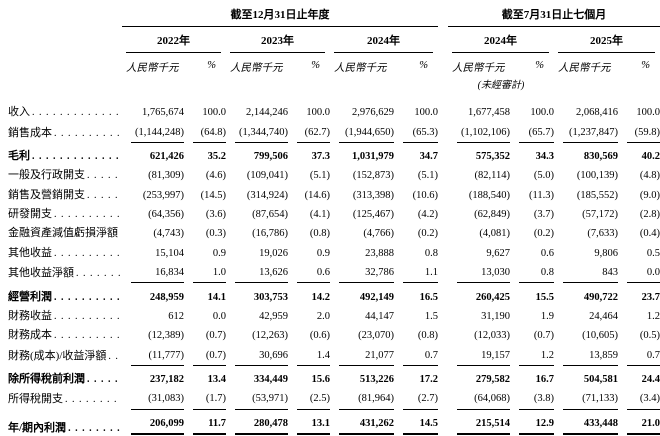  Describe the element at coordinates (373, 156) in the screenshot. I see `cell-amount: 1,031,979` at that location.